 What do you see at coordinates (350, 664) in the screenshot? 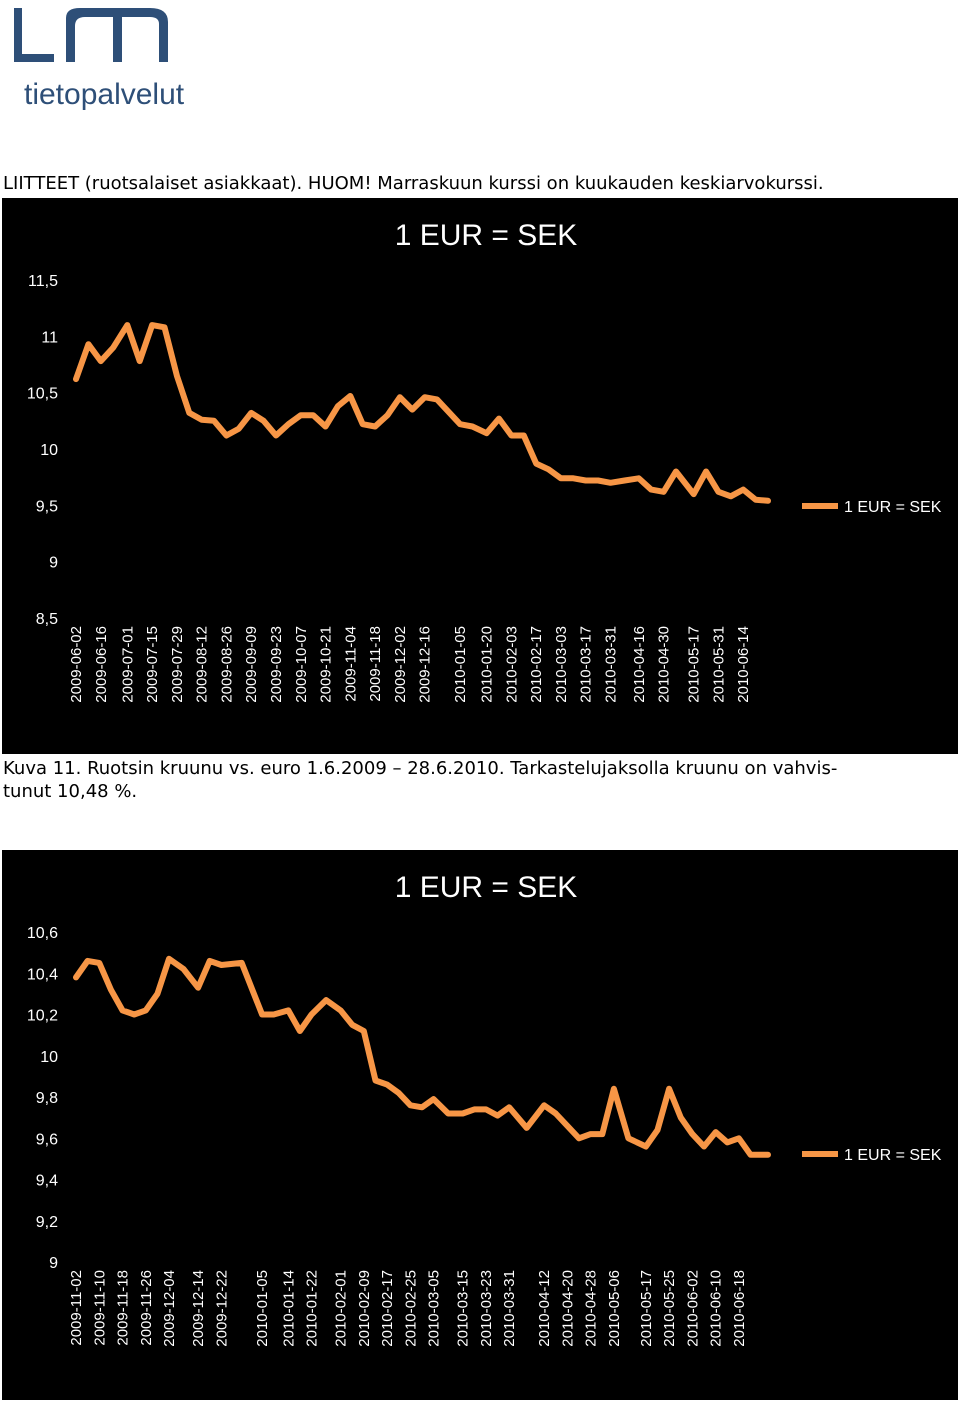
I see `x-tick-label: 2009-11-04` at bounding box center [350, 664].